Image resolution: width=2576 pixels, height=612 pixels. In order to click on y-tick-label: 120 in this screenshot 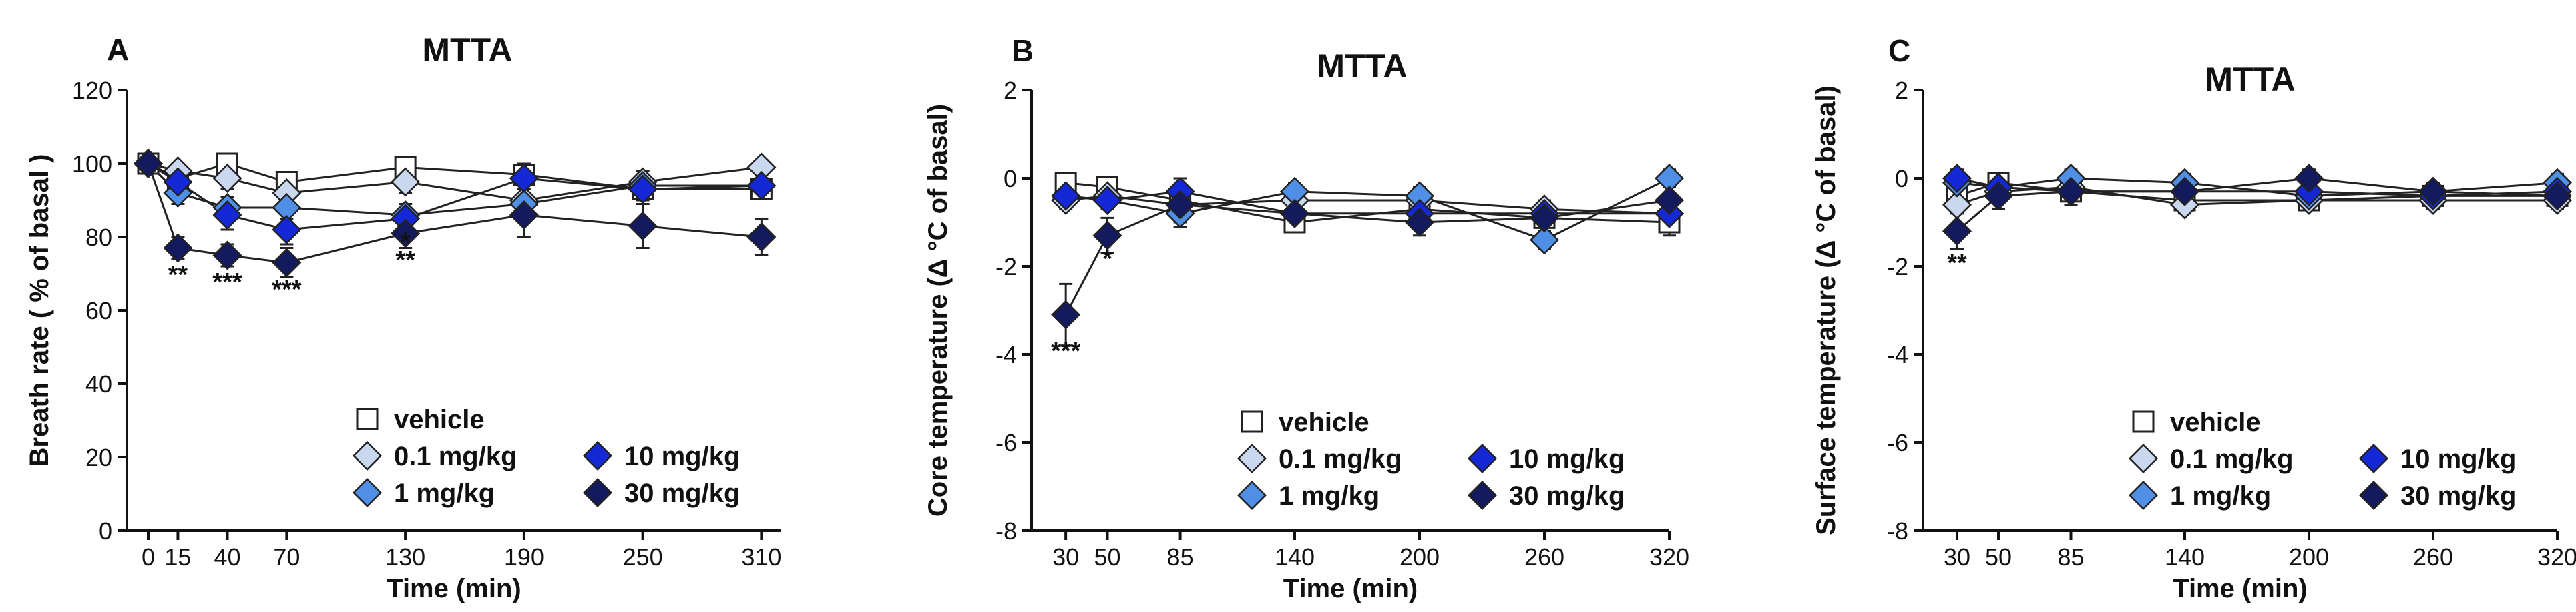, I will do `click(92, 90)`.